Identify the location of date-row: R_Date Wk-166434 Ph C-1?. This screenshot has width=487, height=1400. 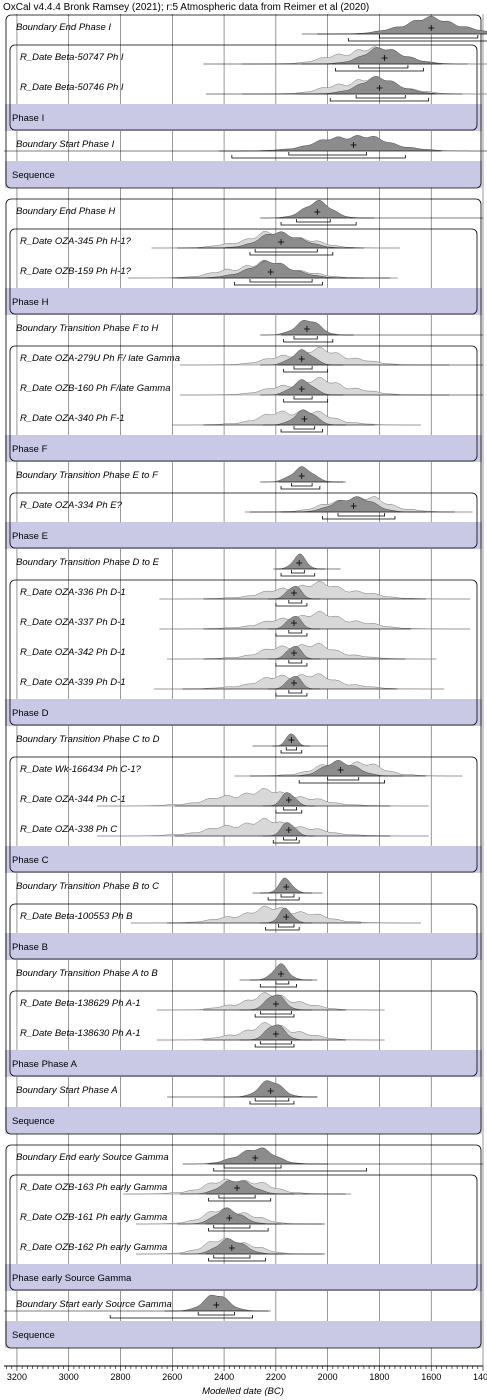
(241, 772).